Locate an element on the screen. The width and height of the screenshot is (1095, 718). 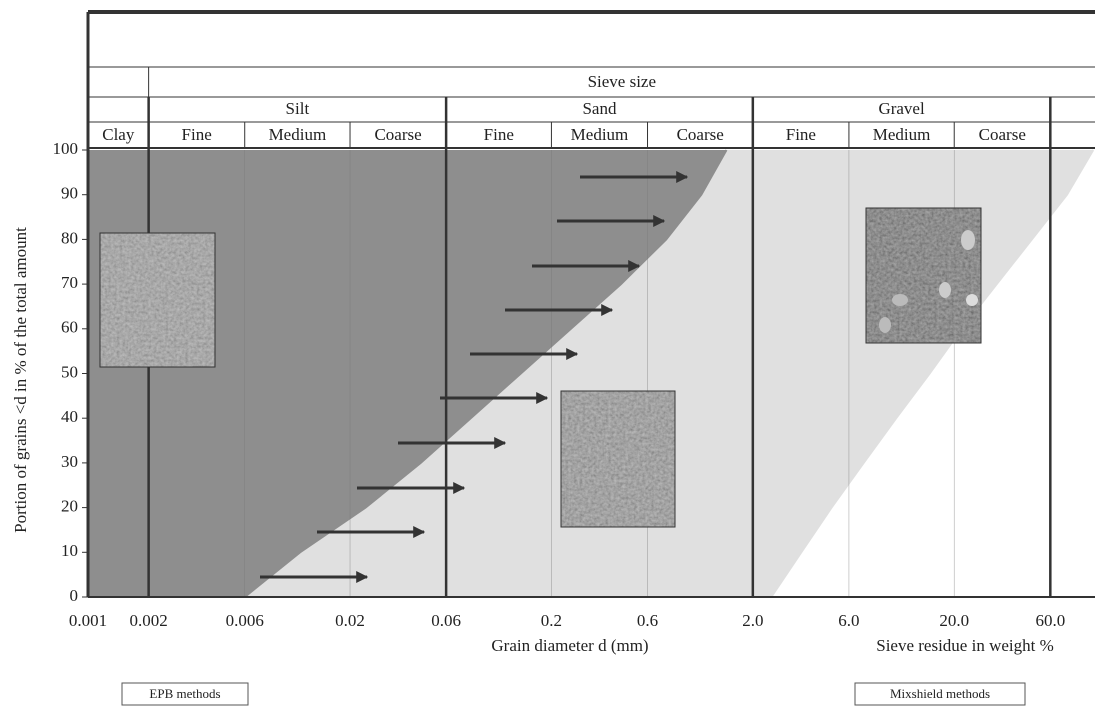
y-tick-label: 70 is located at coordinates (69, 282).